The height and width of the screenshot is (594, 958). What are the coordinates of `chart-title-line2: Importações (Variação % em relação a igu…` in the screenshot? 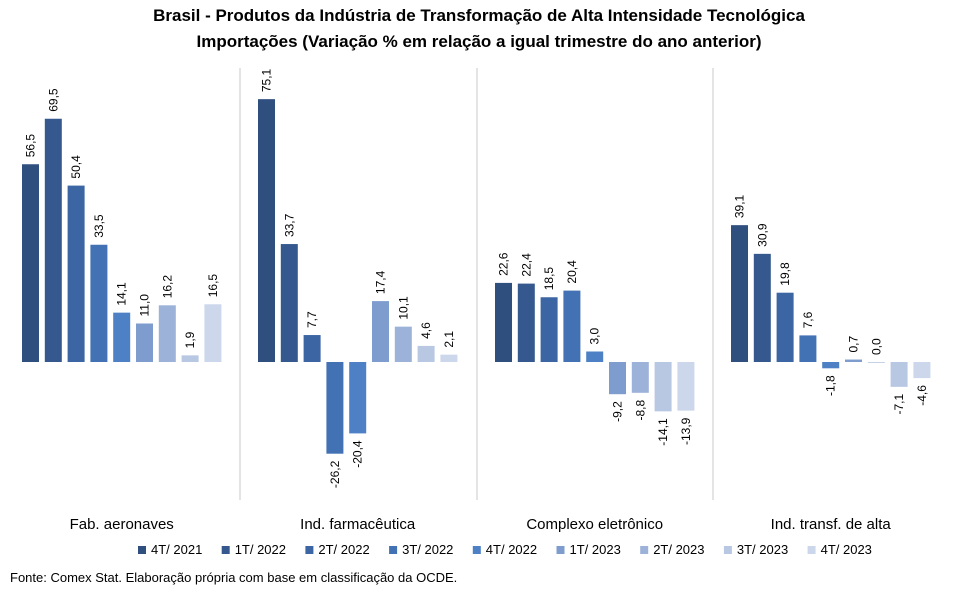 It's located at (479, 41).